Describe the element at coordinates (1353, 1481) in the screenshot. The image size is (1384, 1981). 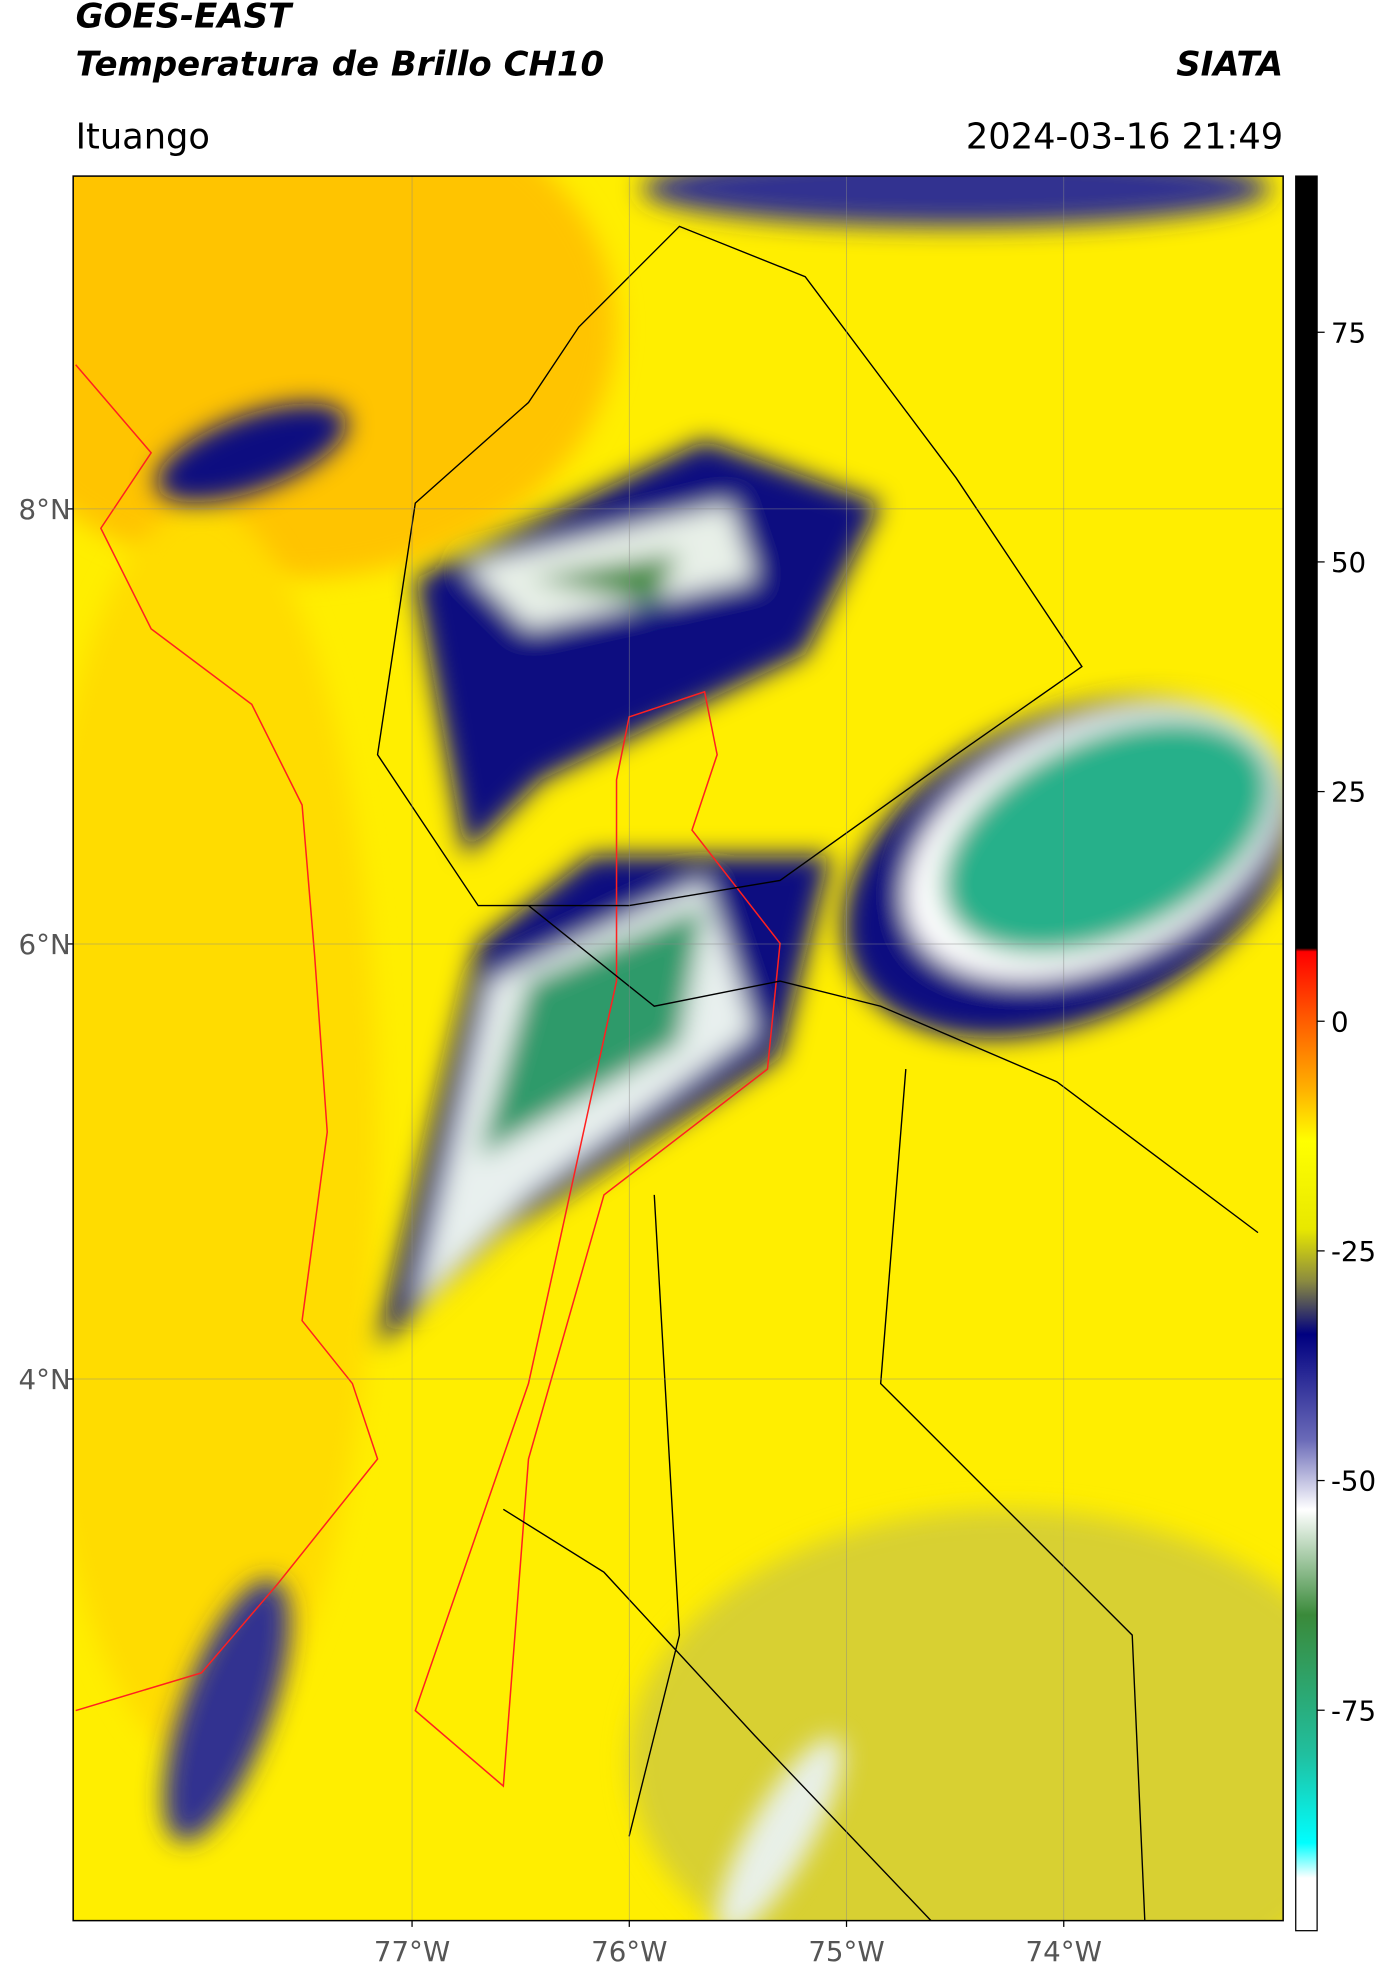
I see `colorbar-tick-label: -50` at that location.